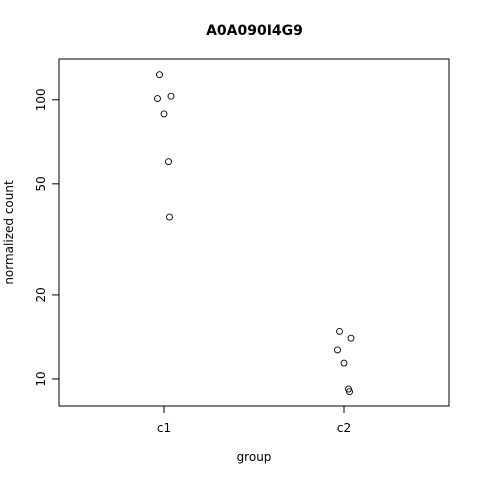  What do you see at coordinates (41, 183) in the screenshot?
I see `y-tick-label: 50` at bounding box center [41, 183].